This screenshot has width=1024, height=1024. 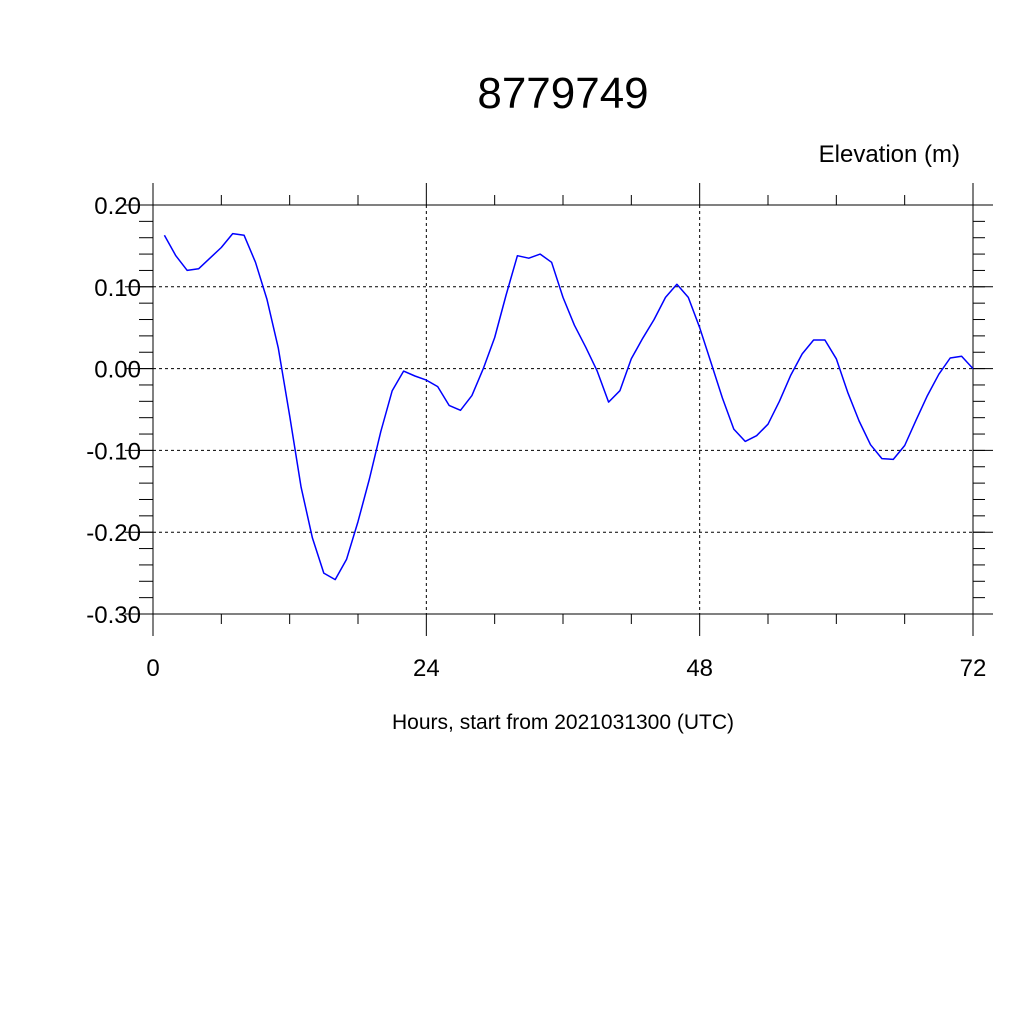 I want to click on chart-title: 8779749, so click(x=562, y=93).